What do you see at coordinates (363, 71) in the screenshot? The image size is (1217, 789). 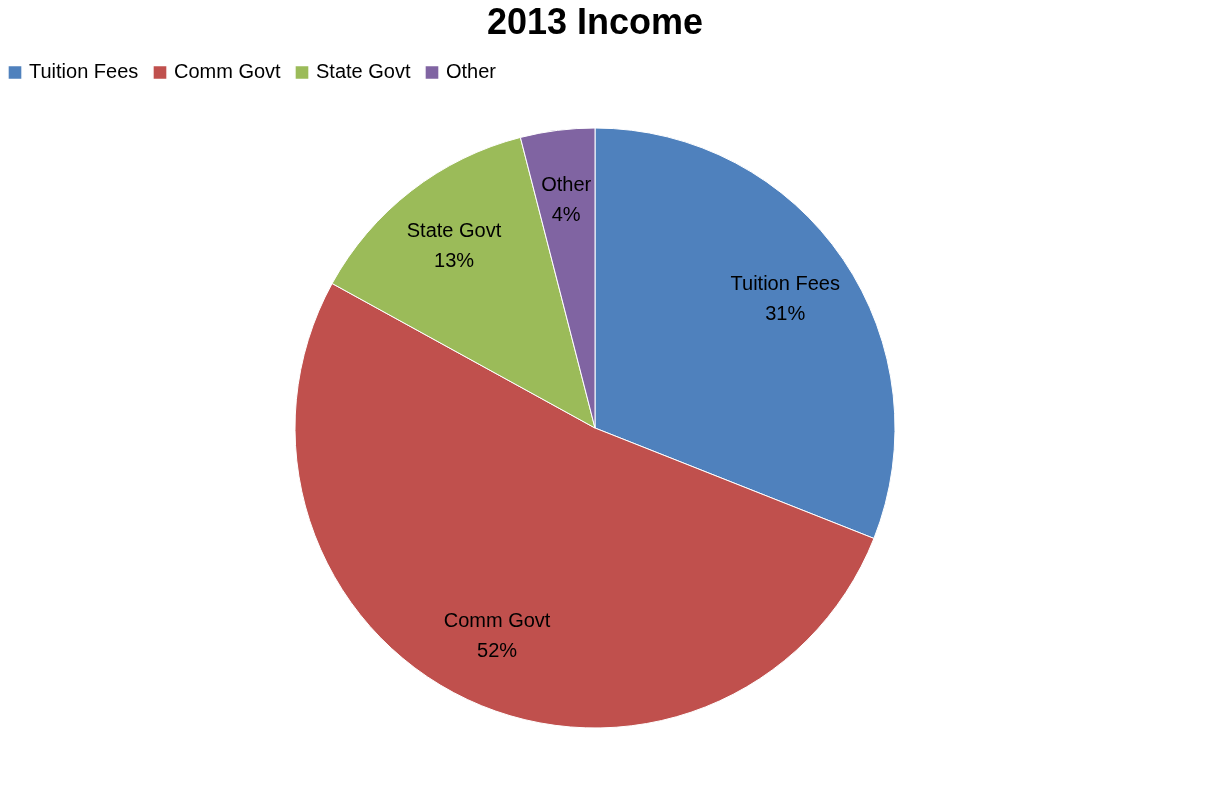 I see `legend-label: State Govt` at bounding box center [363, 71].